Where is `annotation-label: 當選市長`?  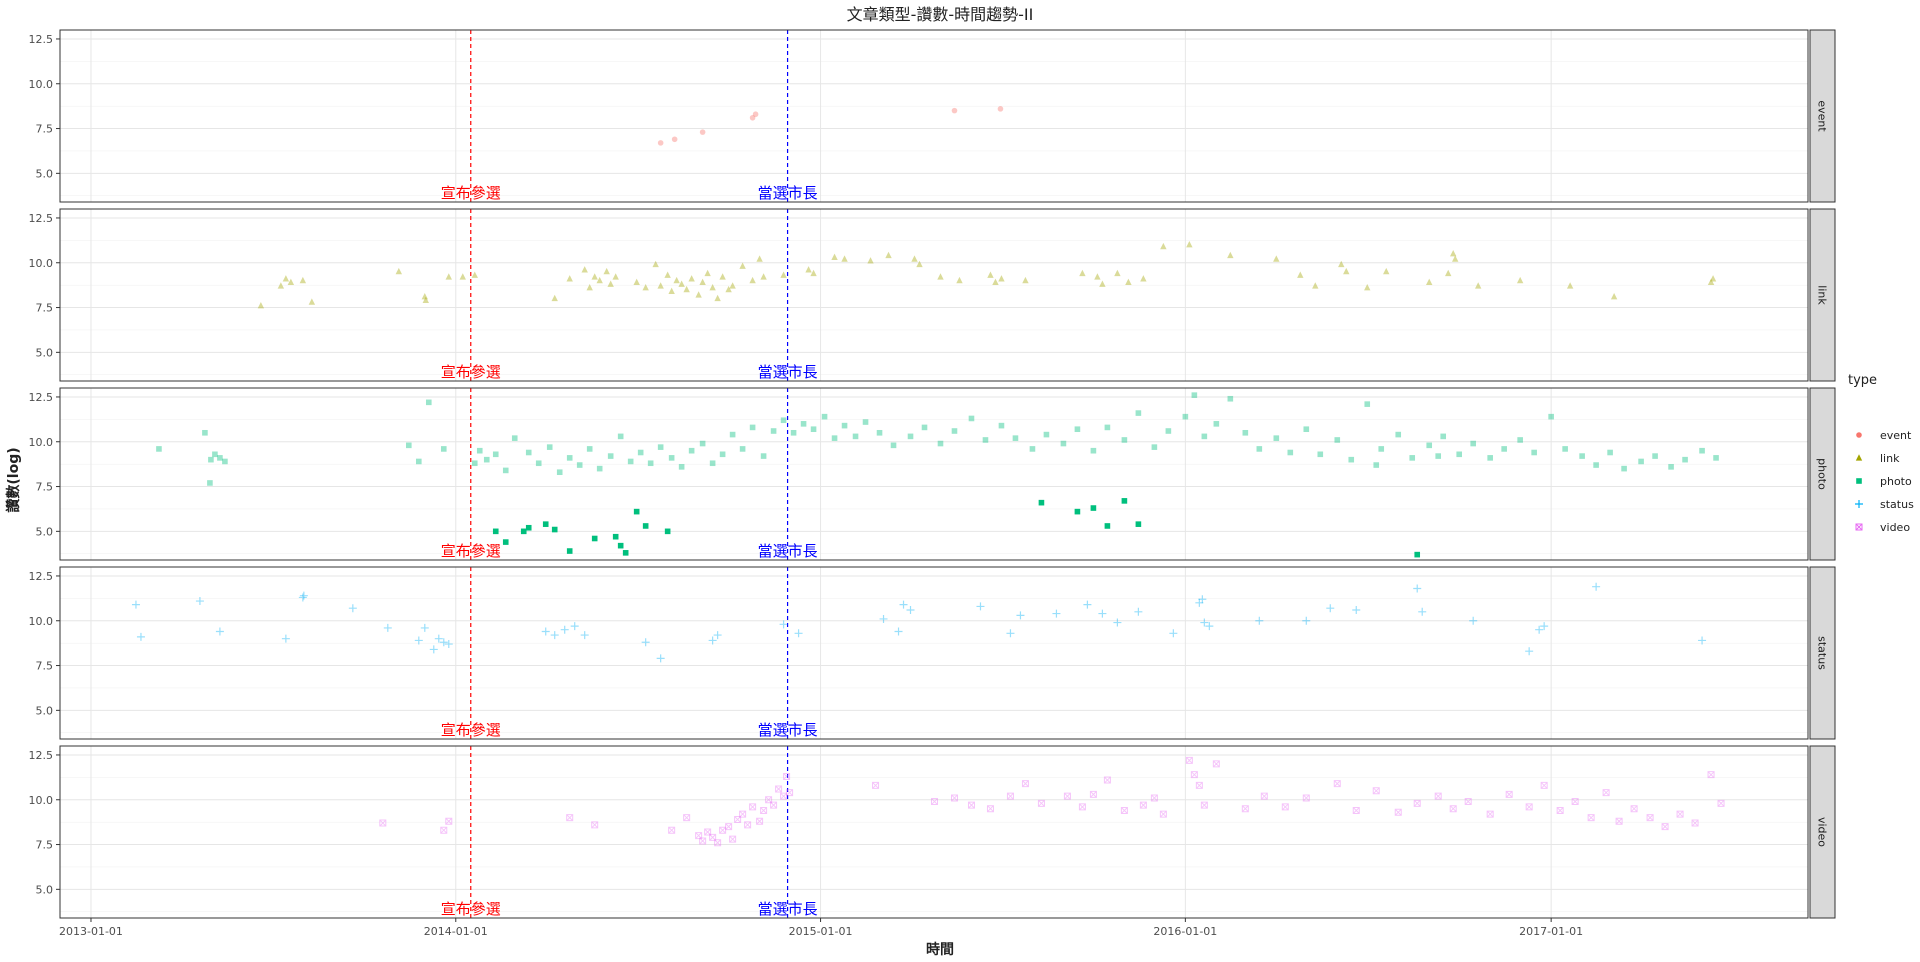
annotation-label: 當選市長 is located at coordinates (788, 372).